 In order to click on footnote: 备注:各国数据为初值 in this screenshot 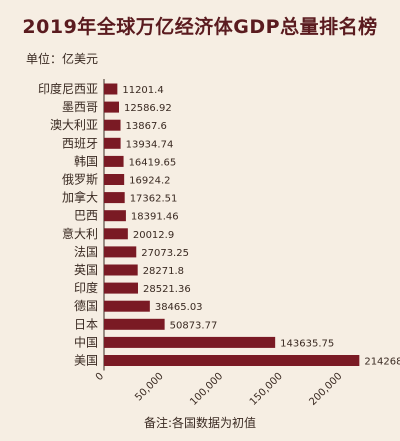, I will do `click(200, 423)`.